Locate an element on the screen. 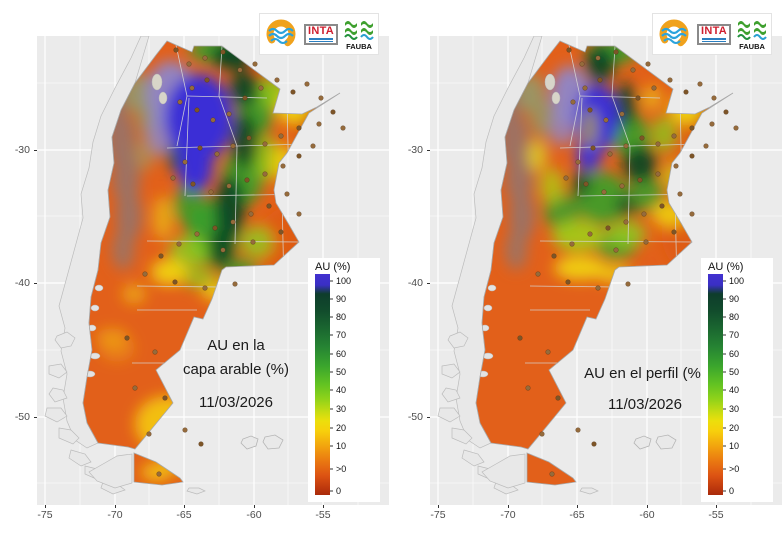 The width and height of the screenshot is (784, 543). y-axis-tick-label: -40 is located at coordinates (415, 283).